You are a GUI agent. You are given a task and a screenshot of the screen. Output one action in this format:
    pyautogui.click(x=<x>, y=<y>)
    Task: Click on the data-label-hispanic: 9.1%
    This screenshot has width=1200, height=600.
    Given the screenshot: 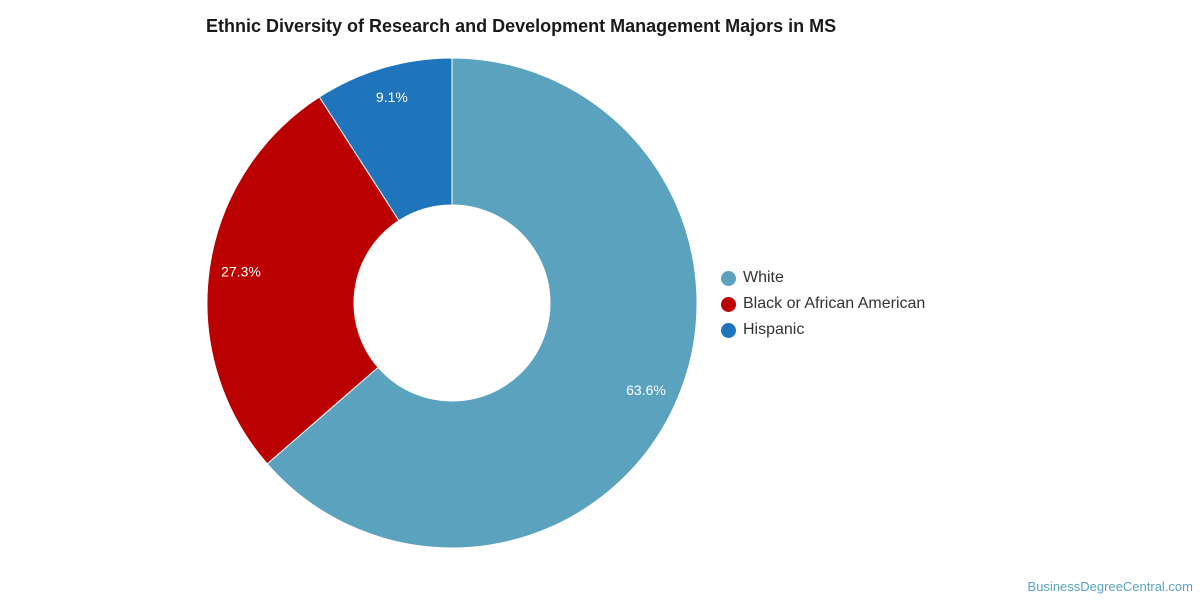 What is the action you would take?
    pyautogui.click(x=392, y=97)
    